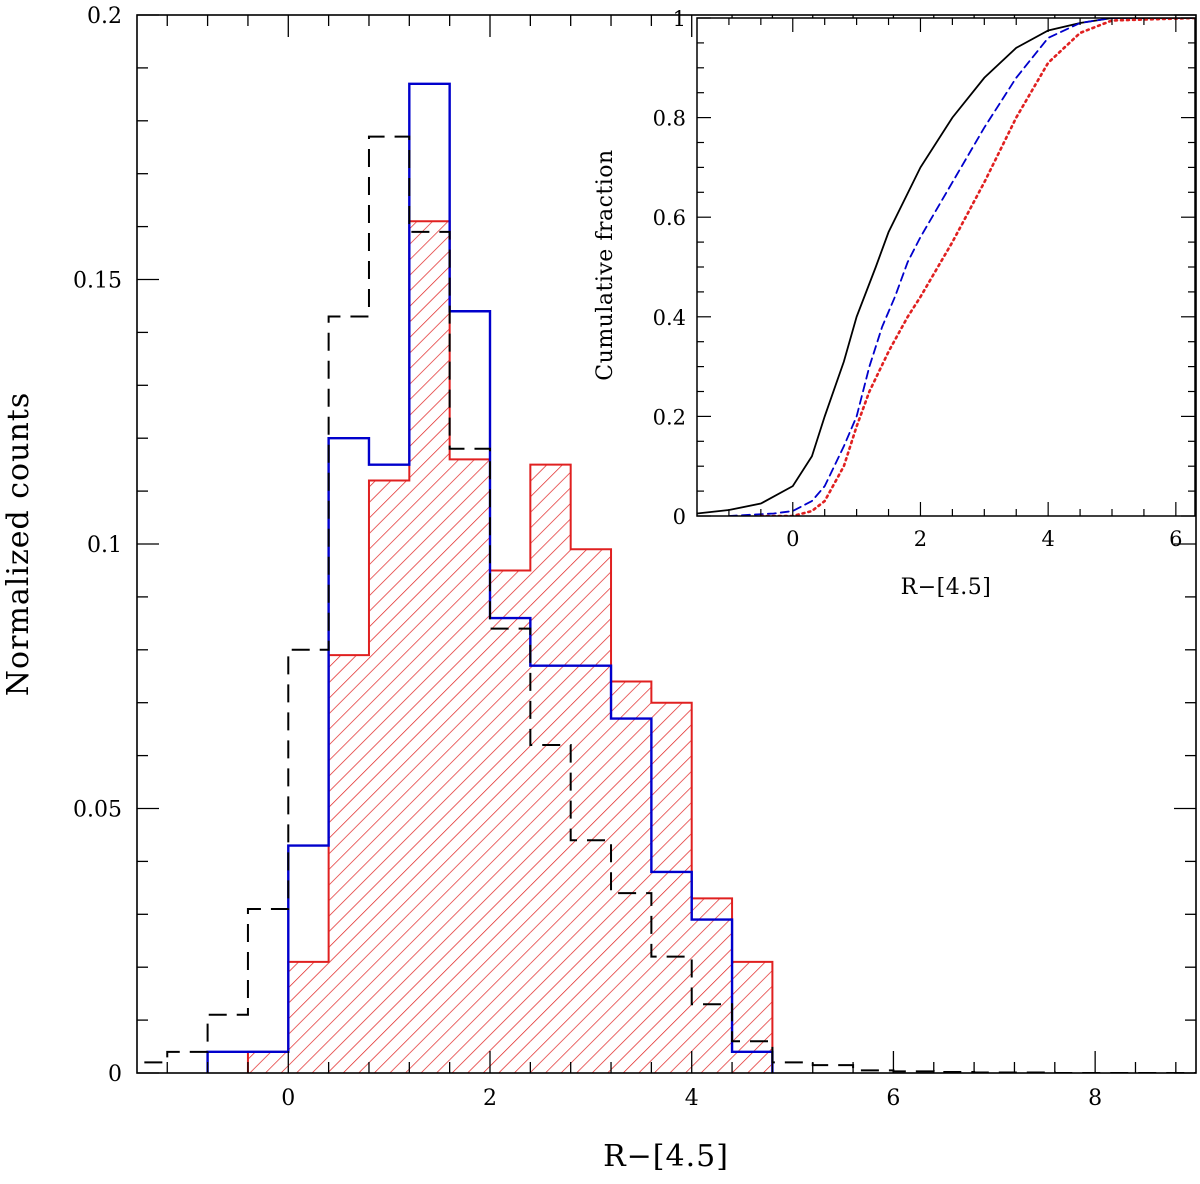 The width and height of the screenshot is (1200, 1184). I want to click on inset-y-tick-label: 0.6, so click(669, 218).